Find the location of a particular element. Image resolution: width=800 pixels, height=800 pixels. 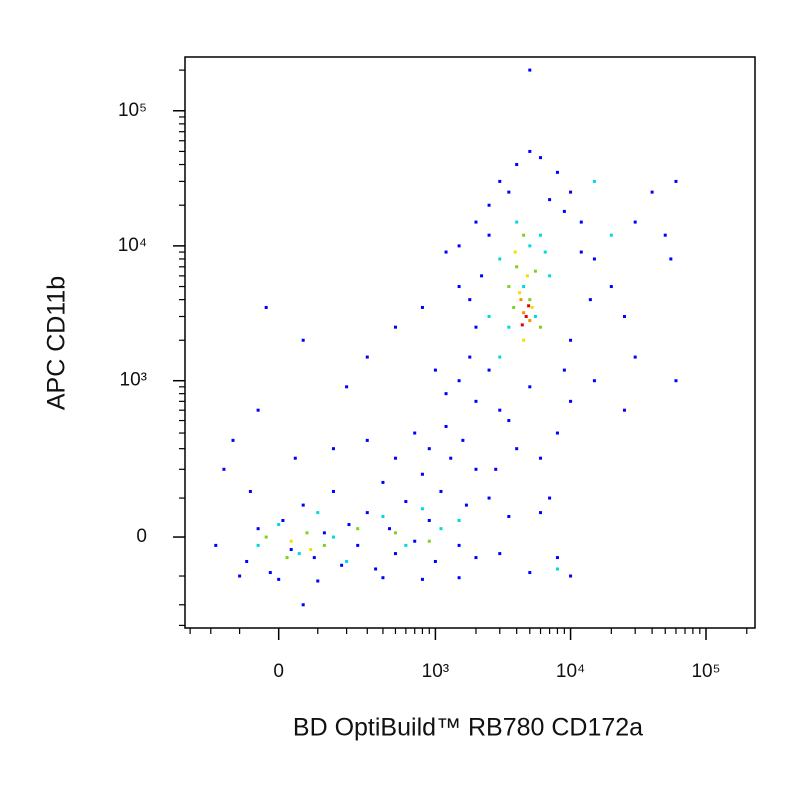

y-axis-title: APC CD11b is located at coordinates (57, 343).